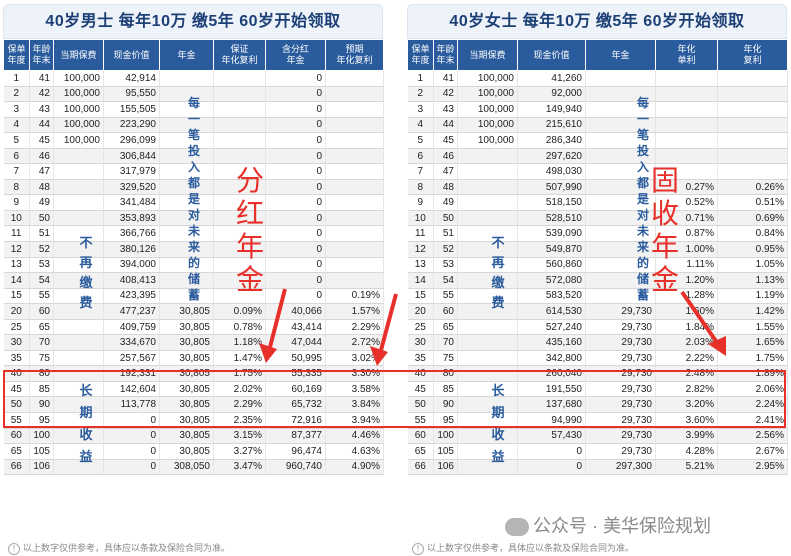 Image resolution: width=791 pixels, height=556 pixels. Describe the element at coordinates (597, 202) in the screenshot. I see `table-row: 9 49 518,150 0.52% 0.51%` at that location.